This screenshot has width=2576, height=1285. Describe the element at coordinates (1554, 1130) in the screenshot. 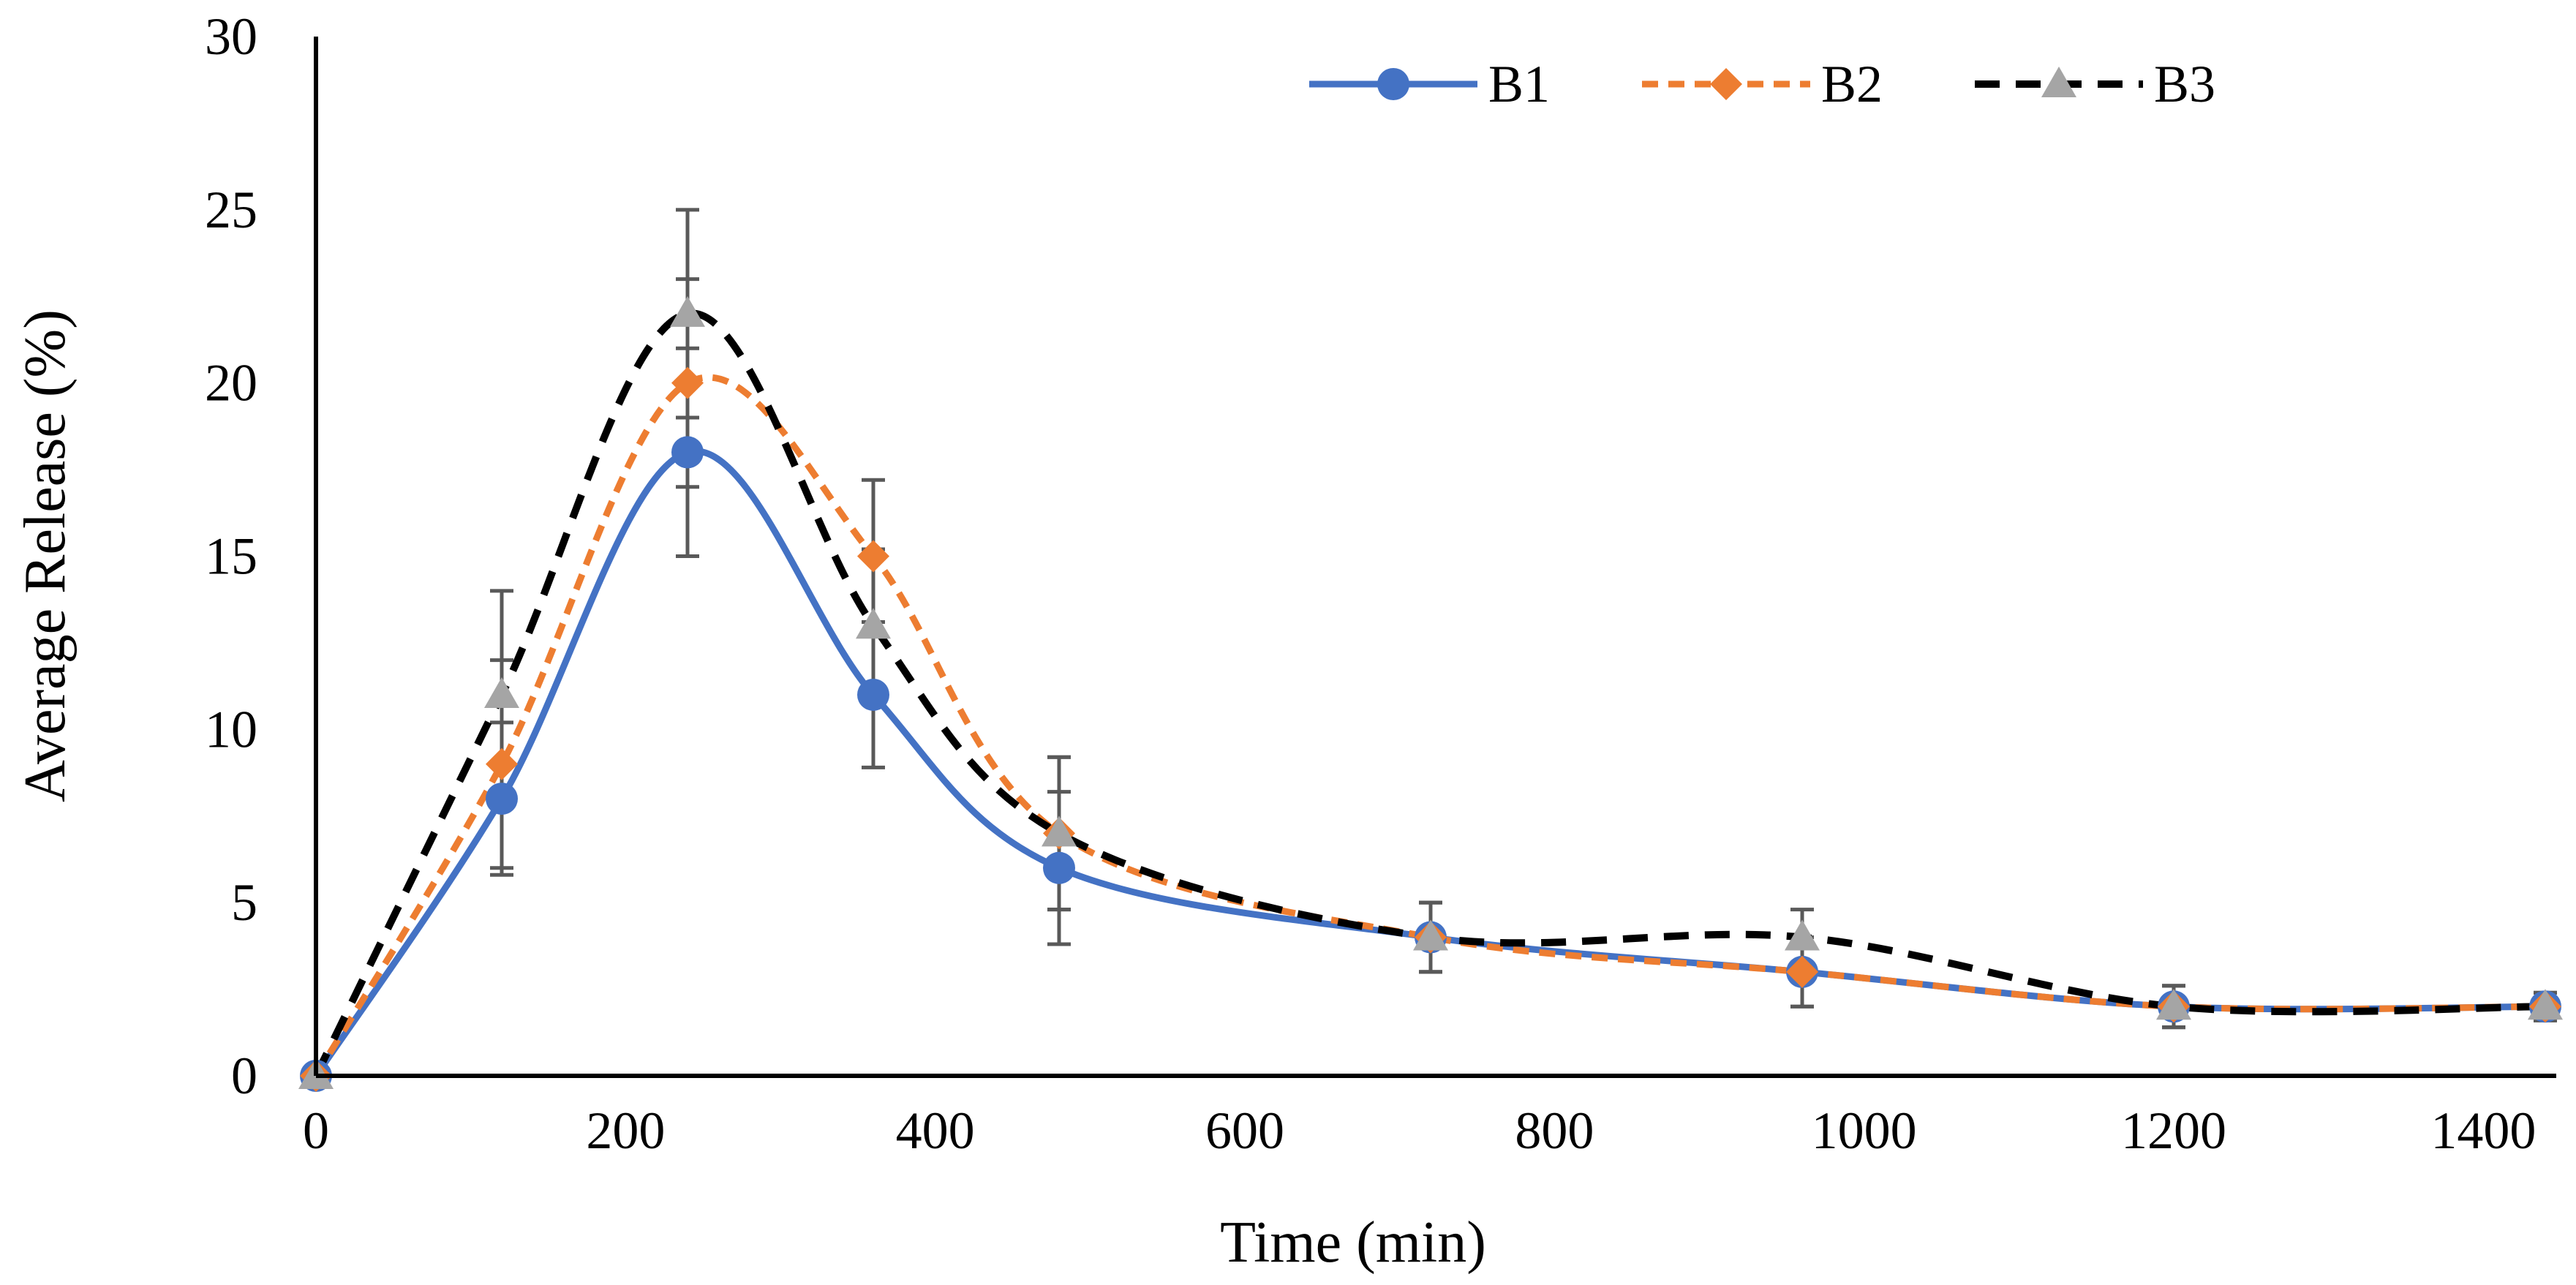

I see `x-tick-label: 800` at that location.